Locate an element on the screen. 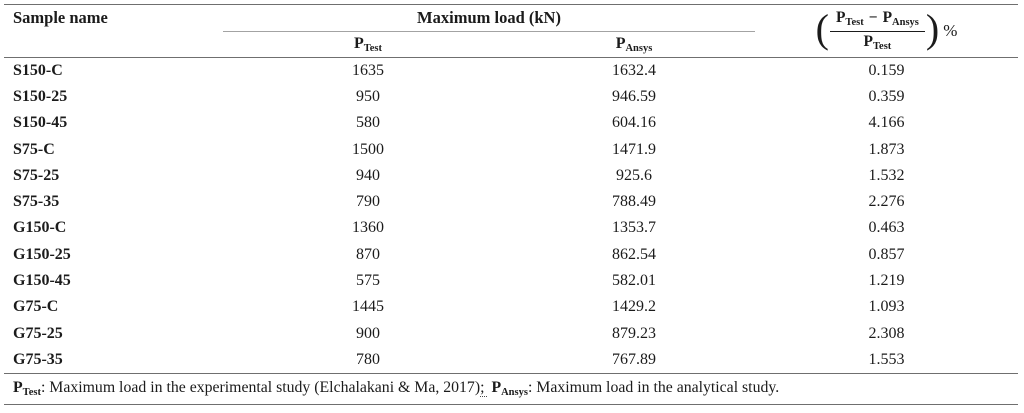  p-test-cell: 575 is located at coordinates (368, 281).